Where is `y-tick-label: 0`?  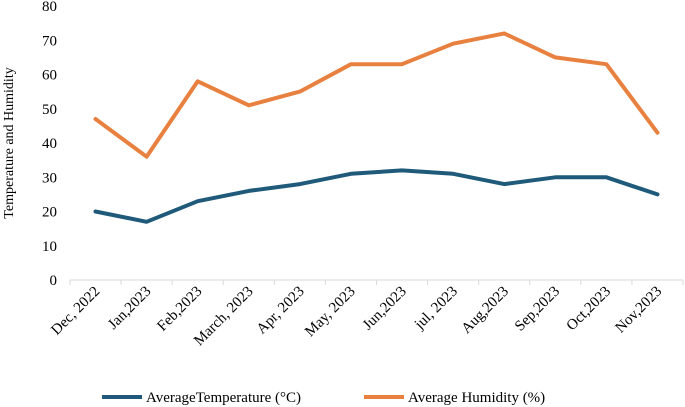
y-tick-label: 0 is located at coordinates (54, 281).